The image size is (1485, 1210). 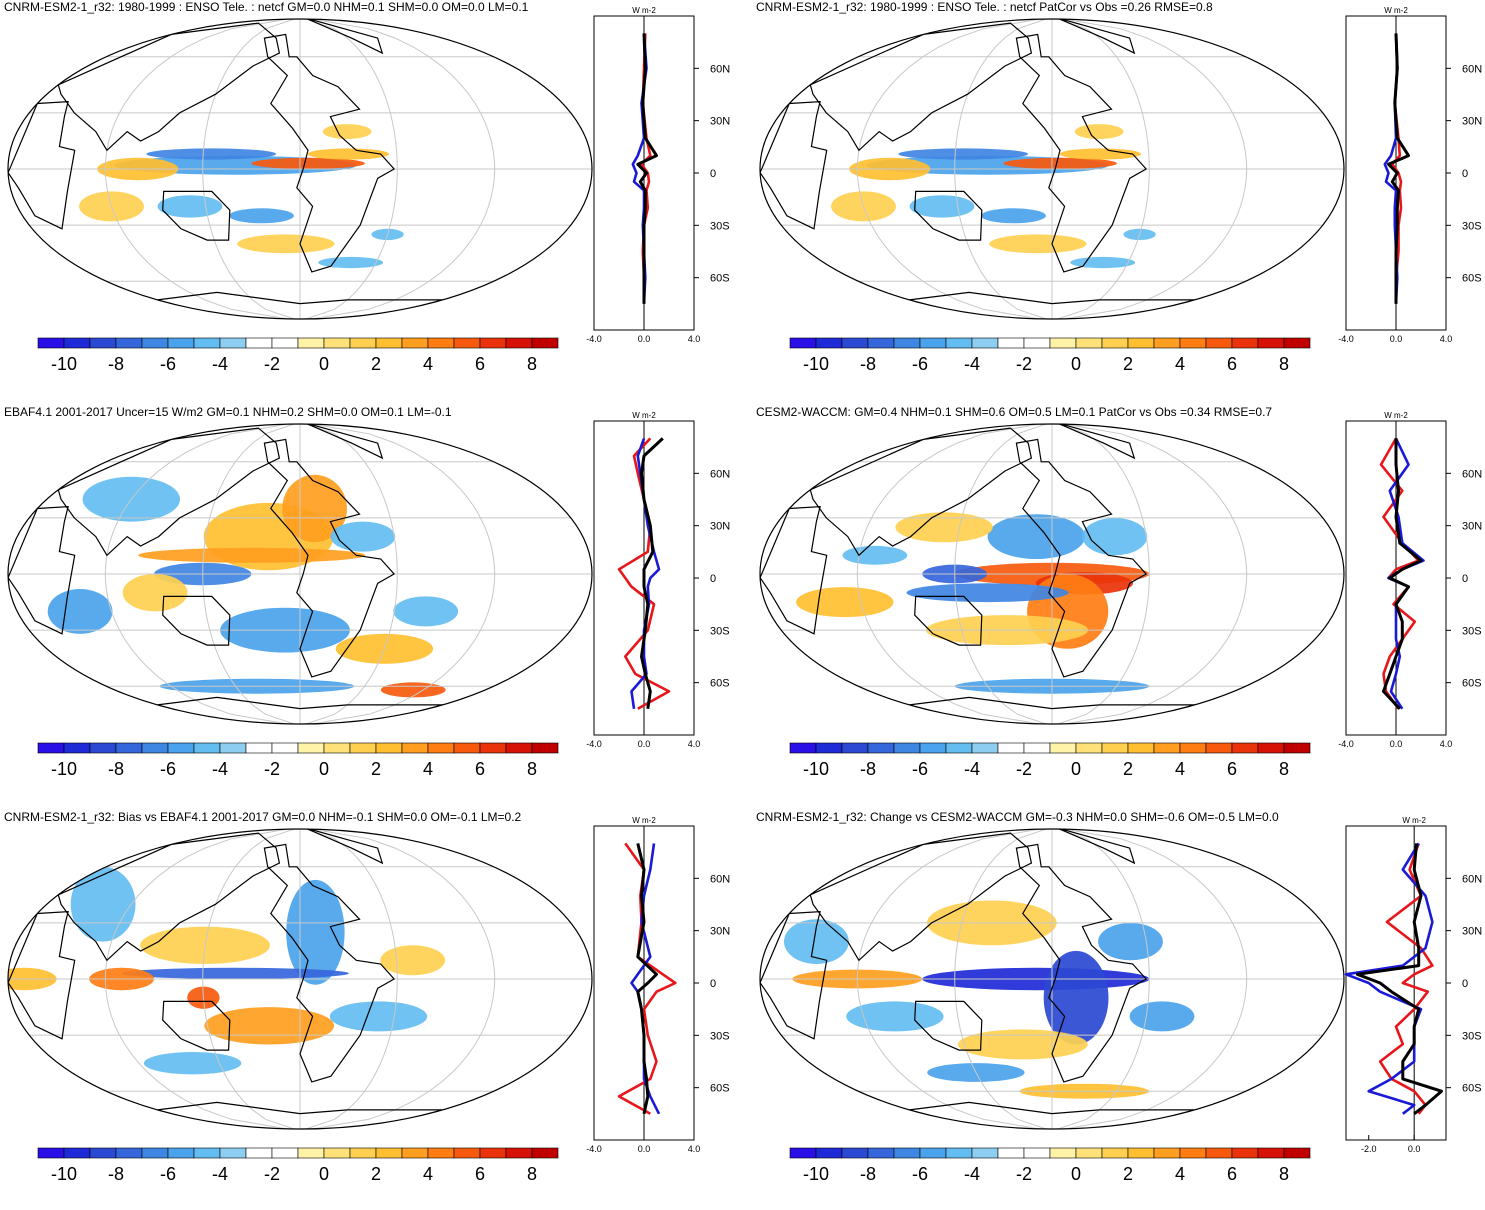 I want to click on x-tick-label: 0.0, so click(x=1396, y=339).